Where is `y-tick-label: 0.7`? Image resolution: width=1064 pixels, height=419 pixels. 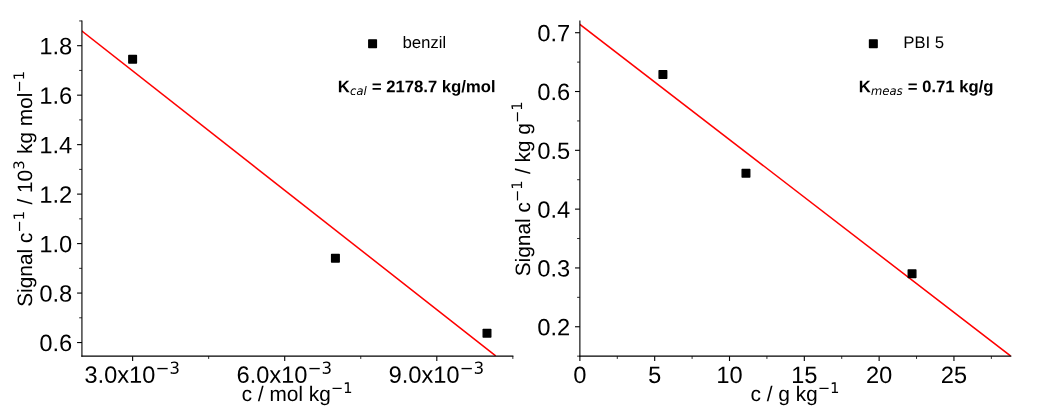
y-tick-label: 0.7 is located at coordinates (553, 33).